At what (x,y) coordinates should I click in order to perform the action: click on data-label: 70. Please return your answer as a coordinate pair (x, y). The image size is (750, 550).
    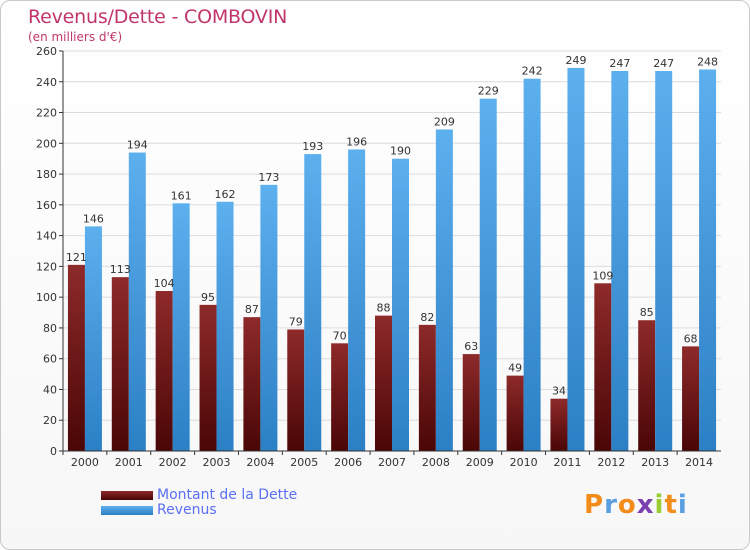
    Looking at the image, I should click on (340, 335).